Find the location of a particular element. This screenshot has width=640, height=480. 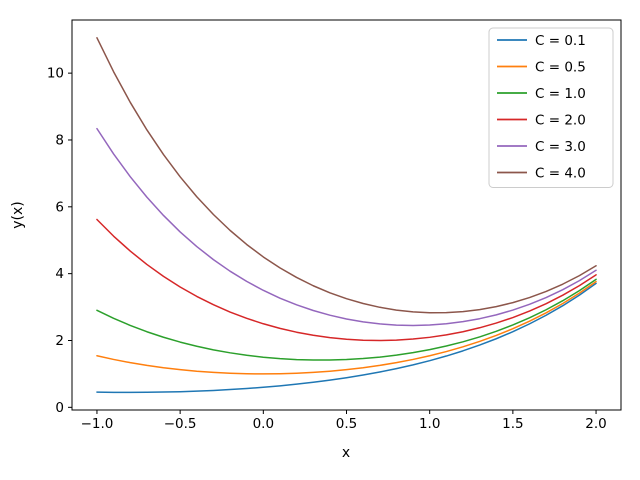

y-tick-label: 4 is located at coordinates (59, 274).